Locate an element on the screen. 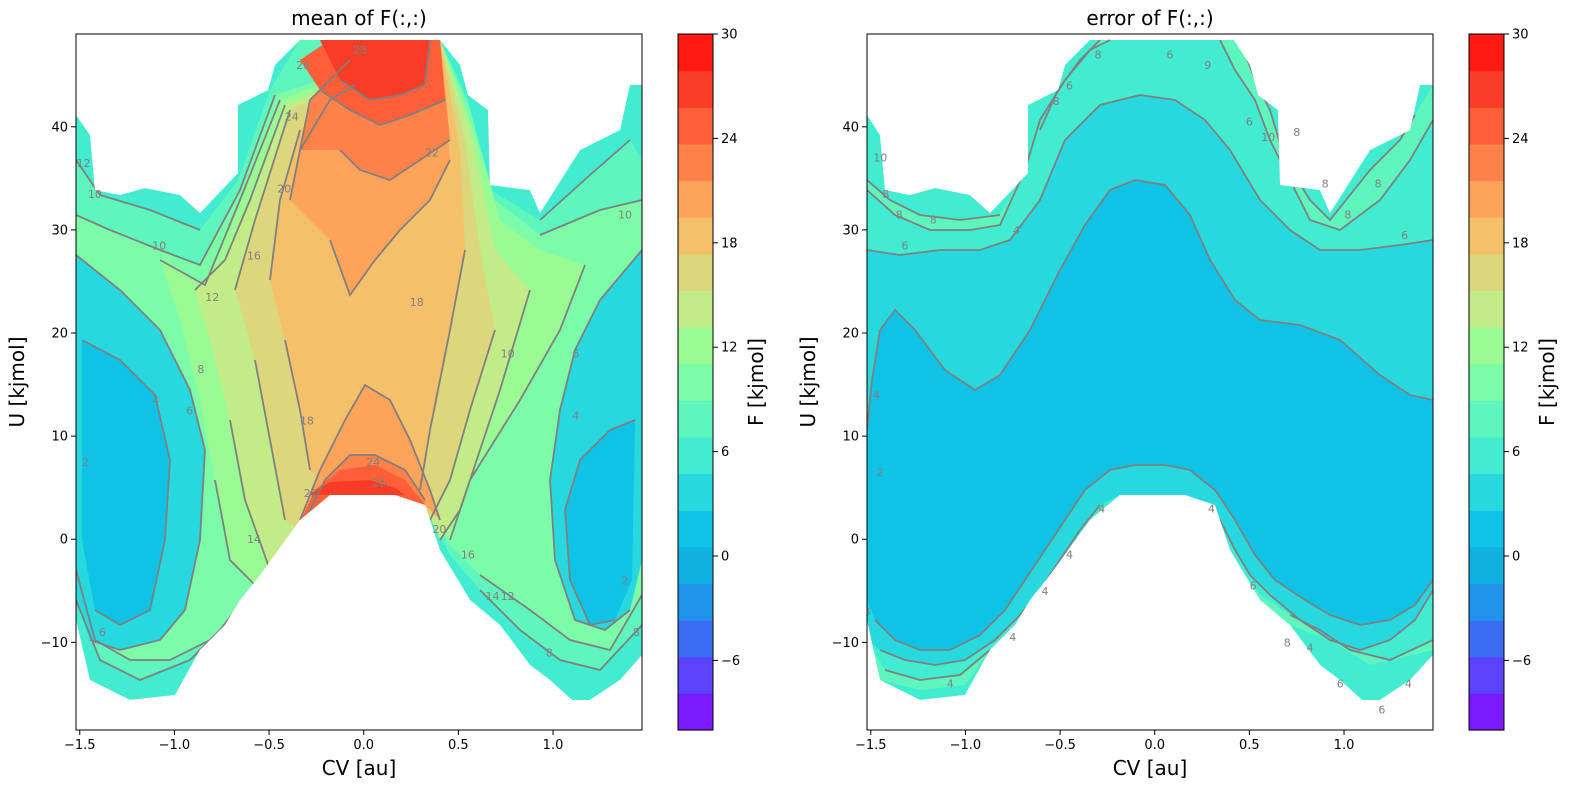 The width and height of the screenshot is (1571, 790). mean-contour-label: 22 is located at coordinates (311, 493).